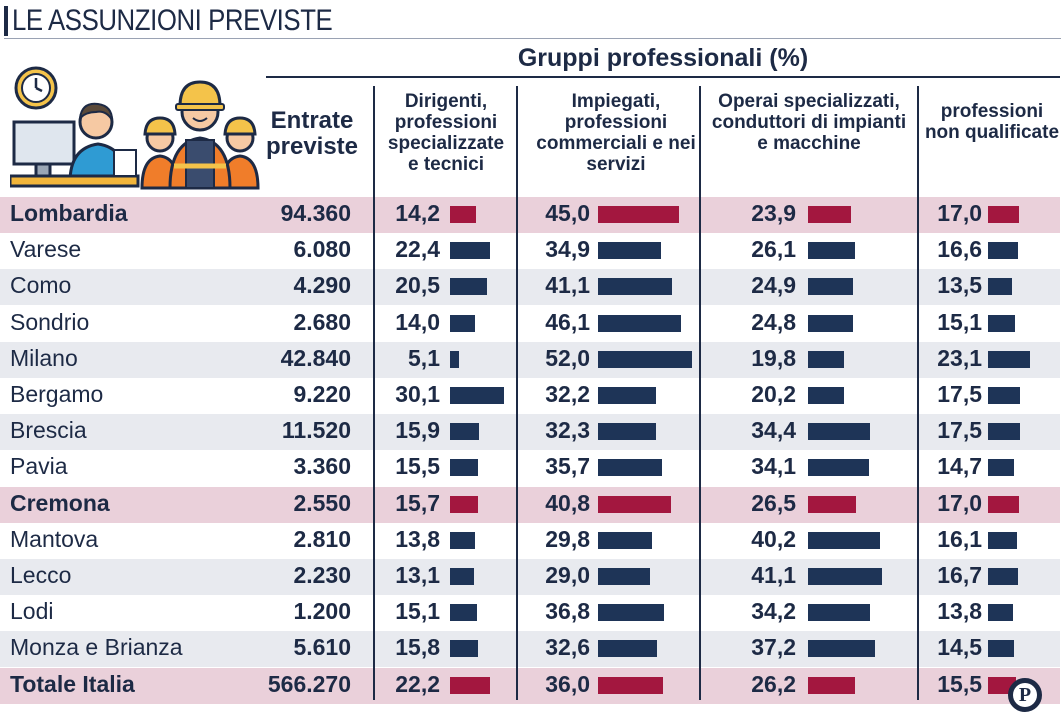 This screenshot has width=1063, height=724. Describe the element at coordinates (530, 468) in the screenshot. I see `table-row: Pavia 3.360 15,5 35,7 34,1 14,7` at that location.